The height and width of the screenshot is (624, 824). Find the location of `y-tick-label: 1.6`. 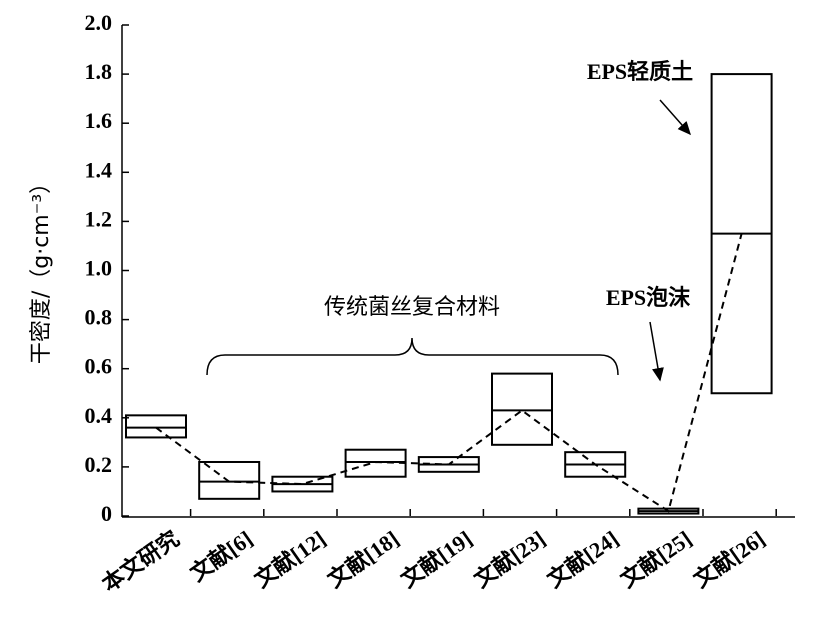

y-tick-label: 1.6 is located at coordinates (99, 120).